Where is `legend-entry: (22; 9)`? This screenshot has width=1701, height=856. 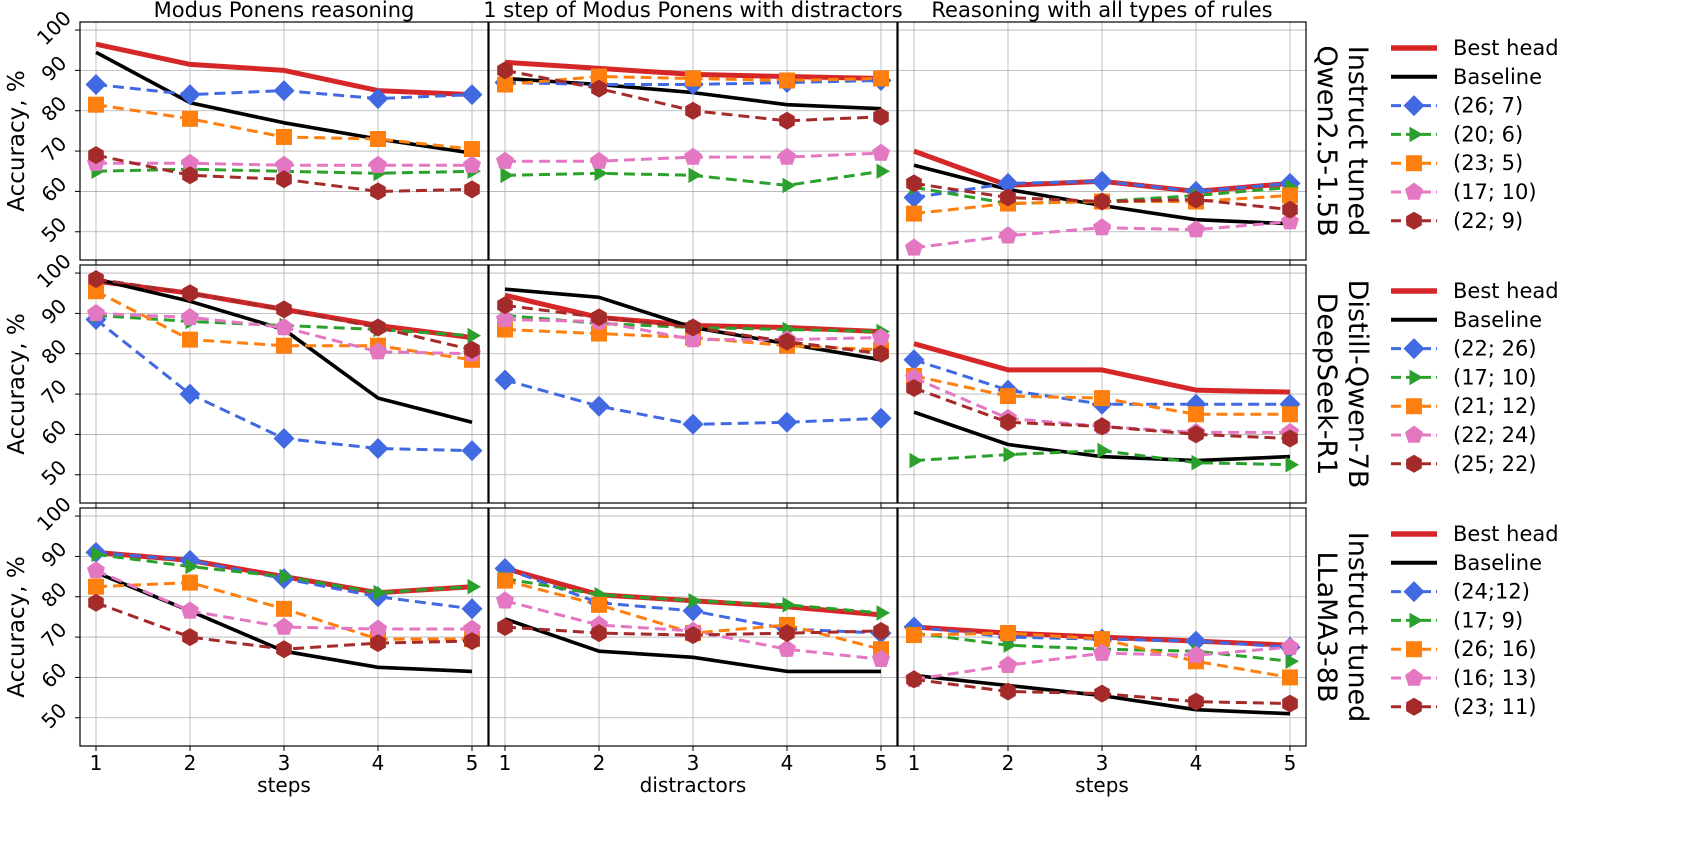
legend-entry: (22; 9) is located at coordinates (1457, 221).